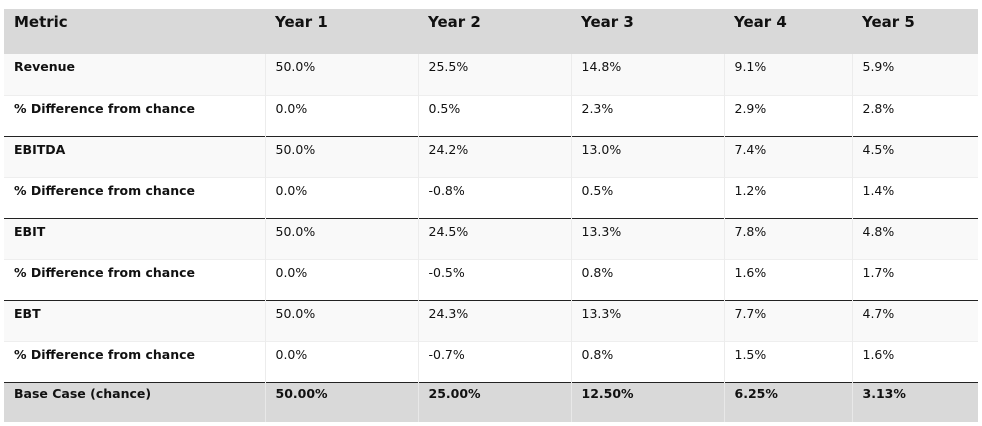 The width and height of the screenshot is (982, 426). What do you see at coordinates (647, 156) in the screenshot?
I see `cell-value: 13.0%` at bounding box center [647, 156].